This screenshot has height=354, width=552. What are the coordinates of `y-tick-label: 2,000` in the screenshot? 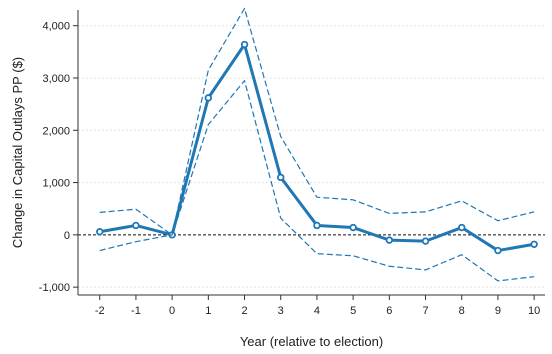 It's located at (56, 131).